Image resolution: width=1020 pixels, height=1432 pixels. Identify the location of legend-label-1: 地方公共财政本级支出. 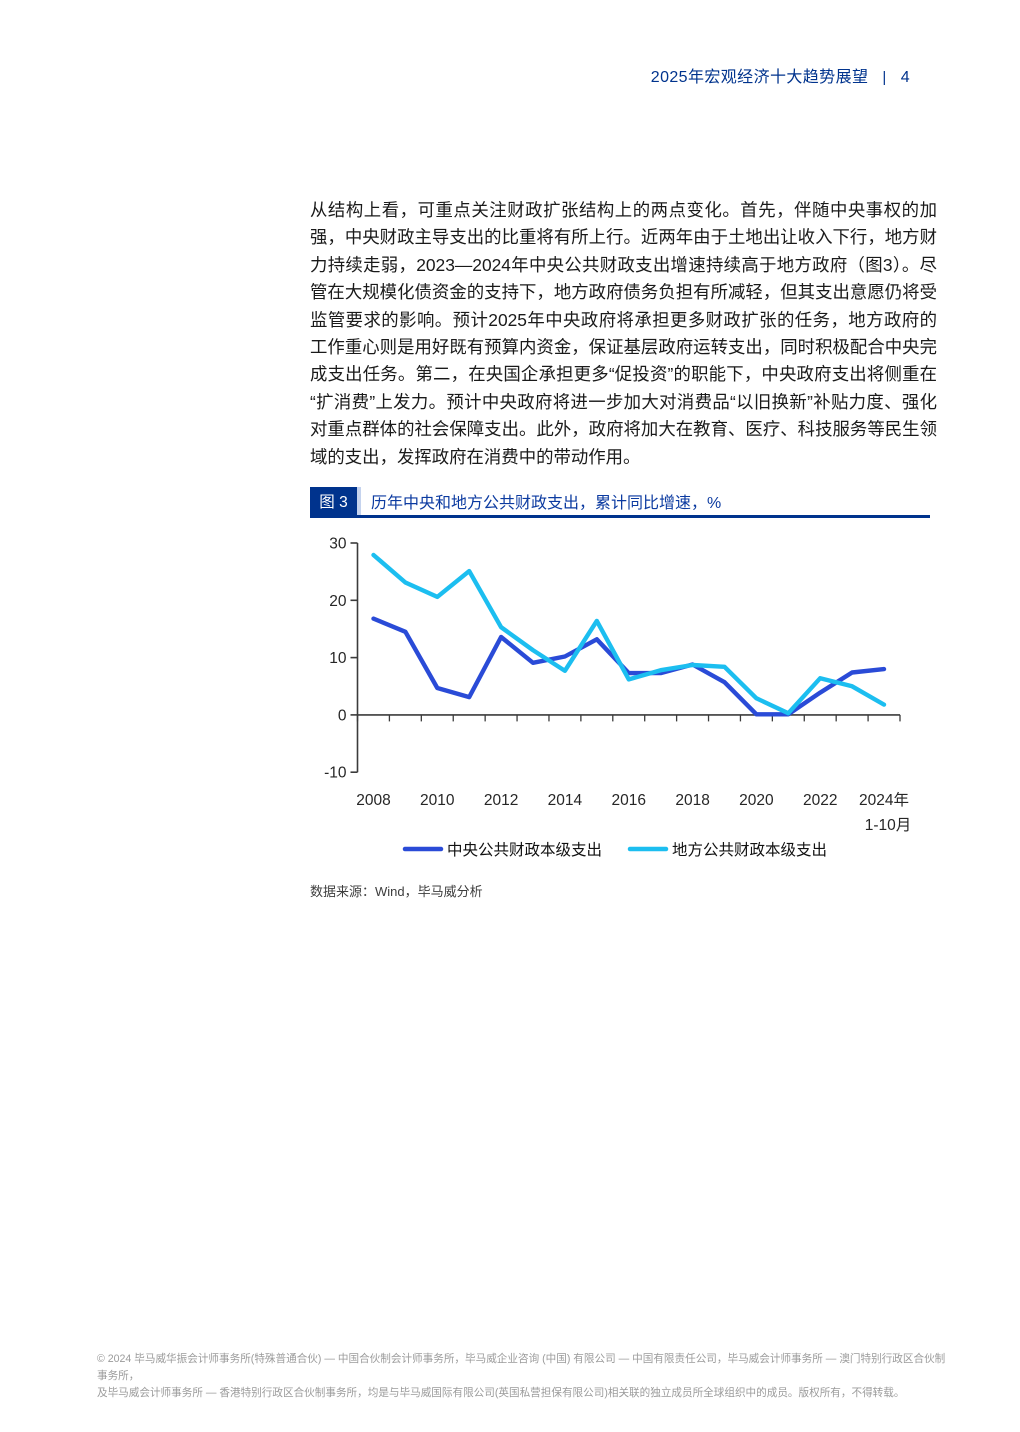
(749, 850).